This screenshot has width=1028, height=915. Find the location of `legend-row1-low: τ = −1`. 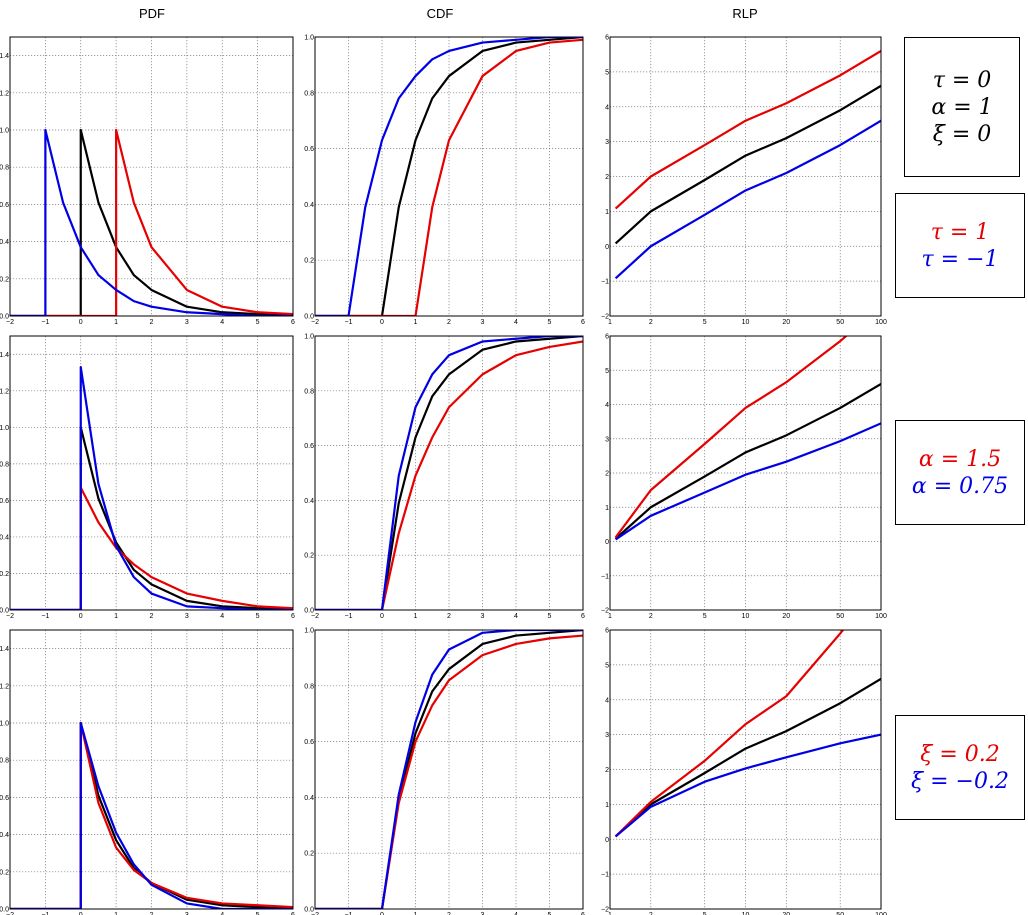

legend-row1-low: τ = −1 is located at coordinates (960, 259).